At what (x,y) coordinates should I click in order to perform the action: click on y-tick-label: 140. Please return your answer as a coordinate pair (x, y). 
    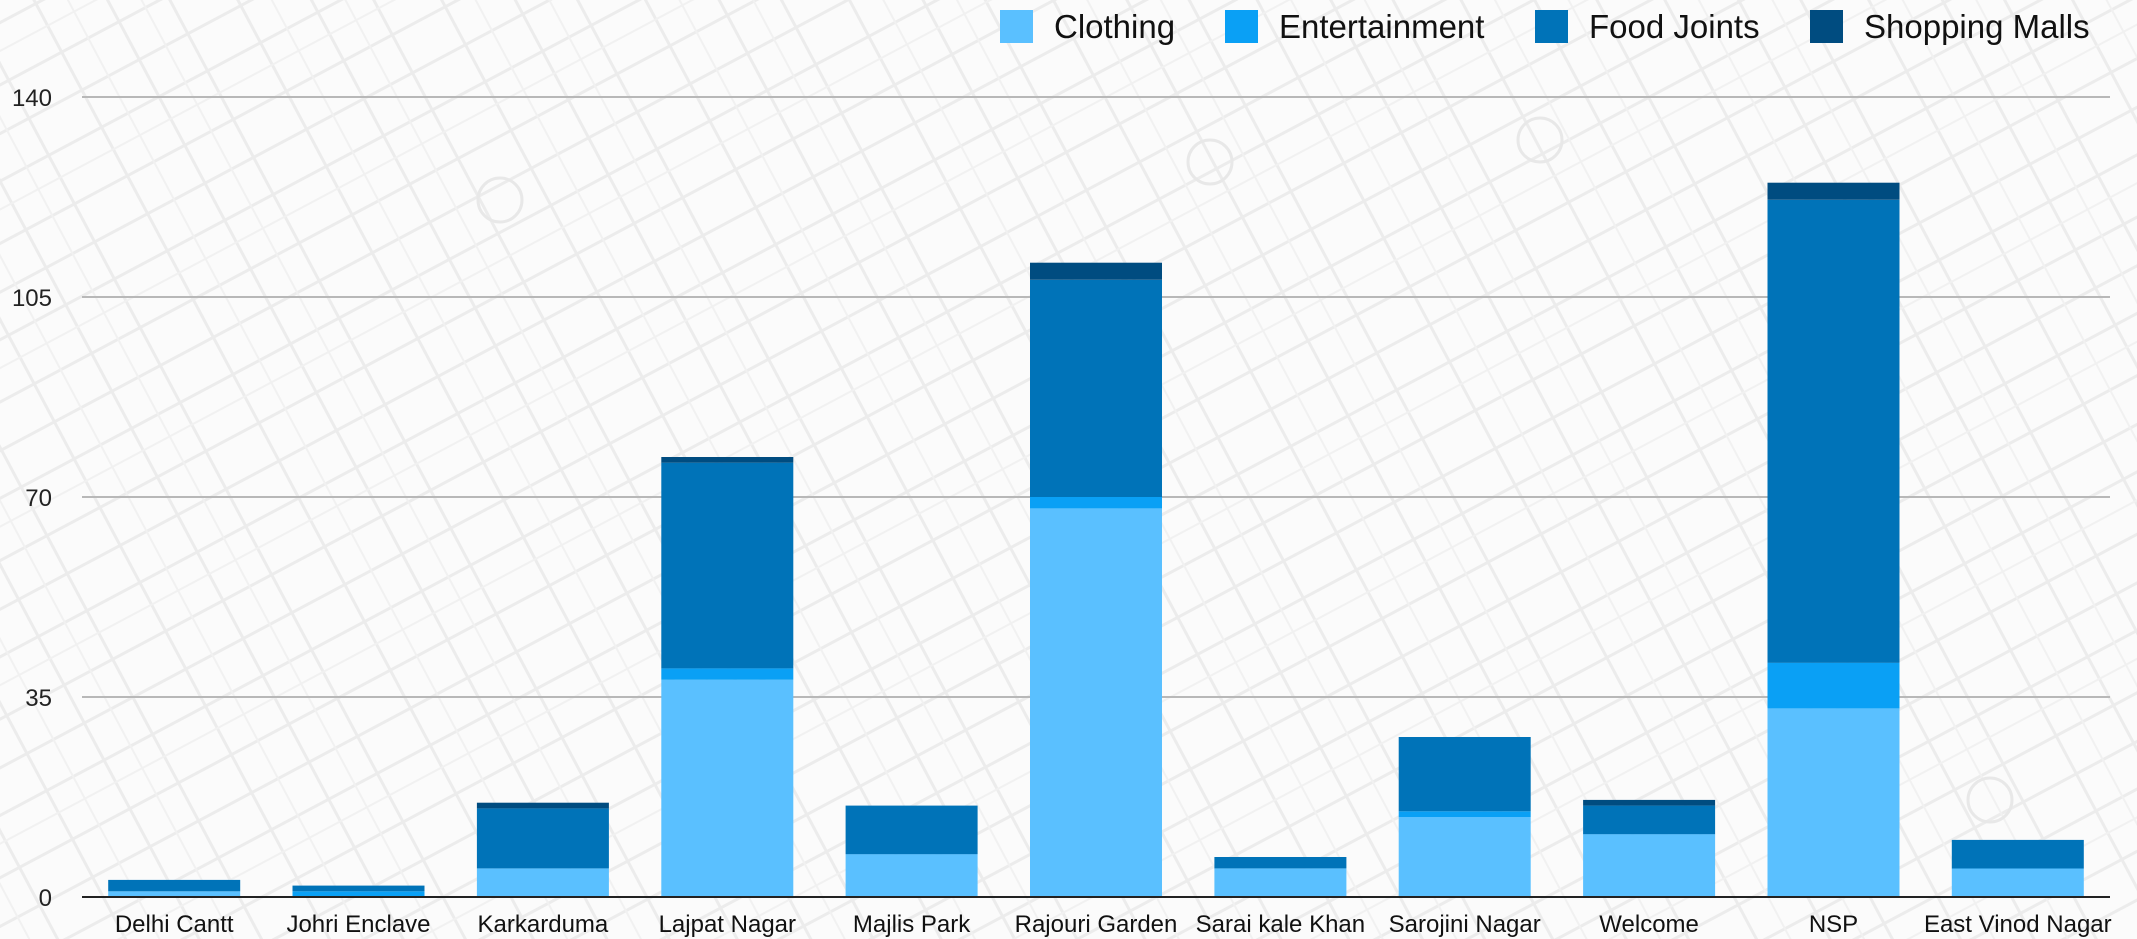
    Looking at the image, I should click on (32, 98).